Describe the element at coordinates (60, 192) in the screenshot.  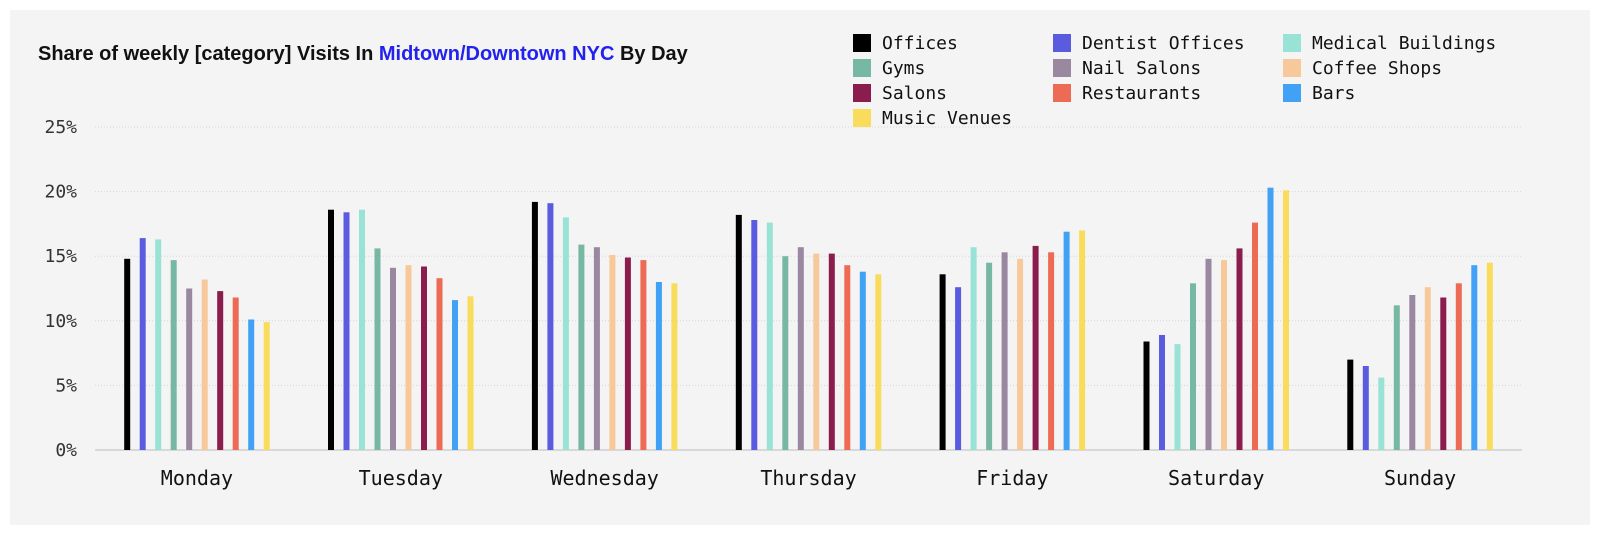
I see `y-tick-label: 20%` at that location.